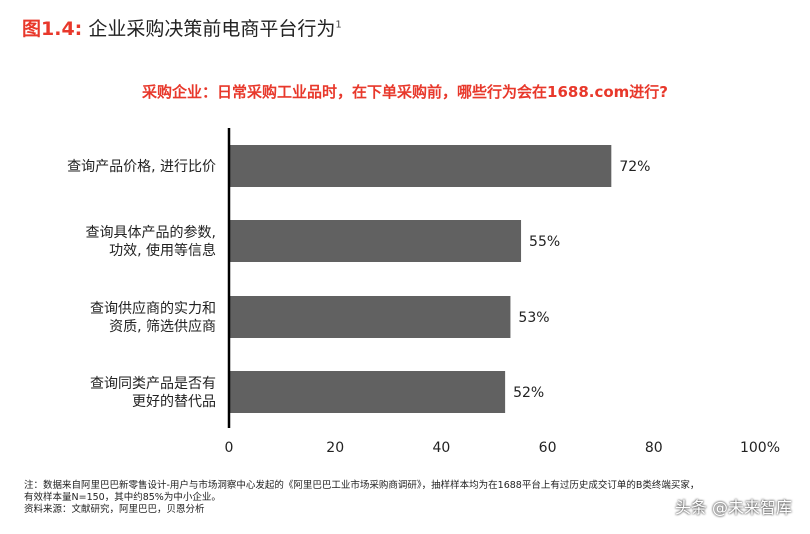 Image resolution: width=810 pixels, height=534 pixels. Describe the element at coordinates (229, 448) in the screenshot. I see `x-tick-label-1: 0` at that location.